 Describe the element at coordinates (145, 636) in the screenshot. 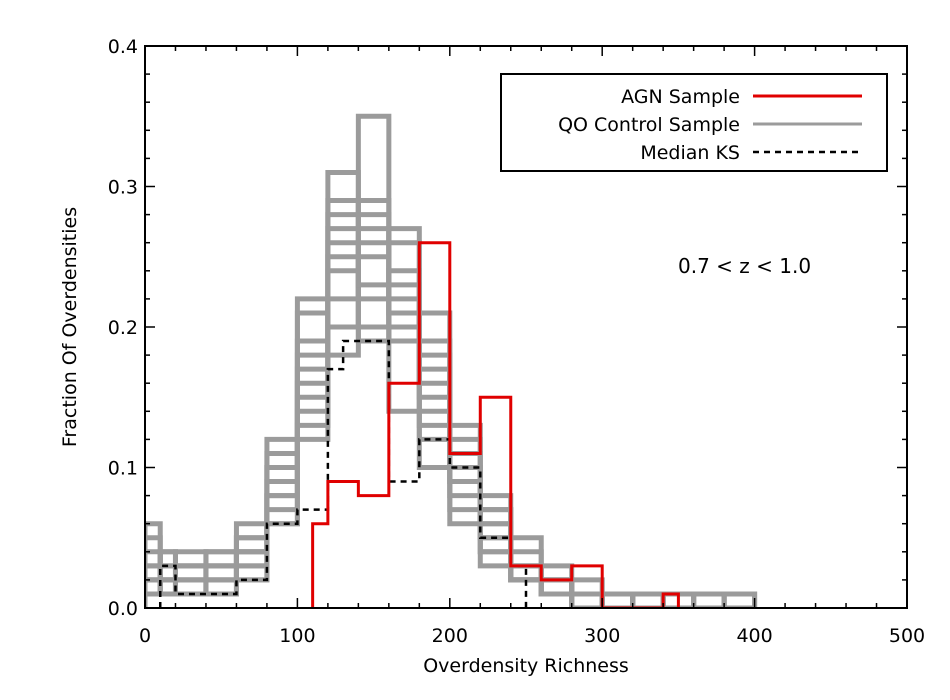

I see `x-tick-label: 0` at that location.